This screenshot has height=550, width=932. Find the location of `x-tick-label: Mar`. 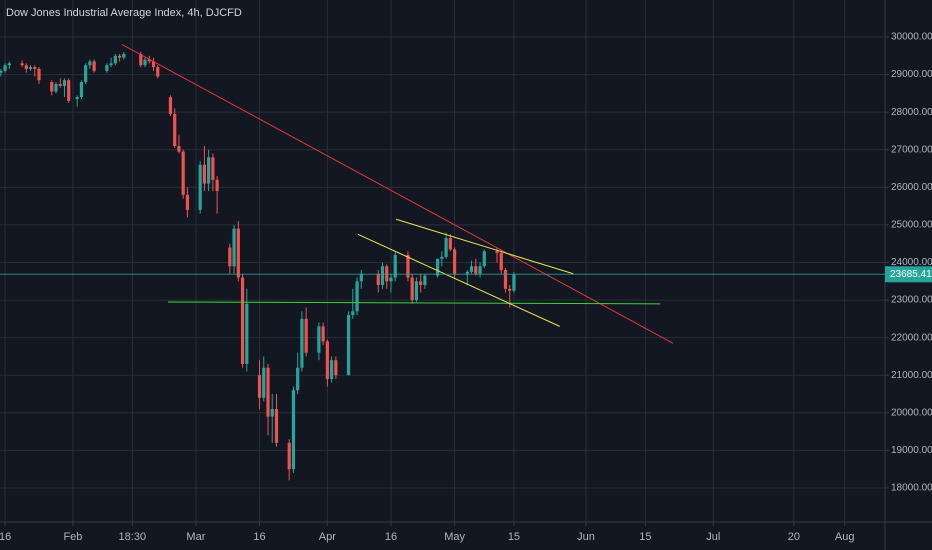

x-tick-label: Mar is located at coordinates (195, 537).